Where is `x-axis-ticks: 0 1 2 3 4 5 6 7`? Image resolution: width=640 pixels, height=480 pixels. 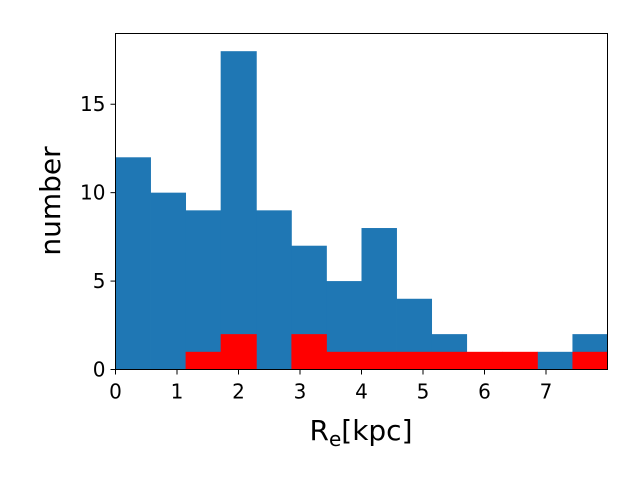
x-axis-ticks: 0 1 2 3 4 5 6 7 is located at coordinates (331, 386).